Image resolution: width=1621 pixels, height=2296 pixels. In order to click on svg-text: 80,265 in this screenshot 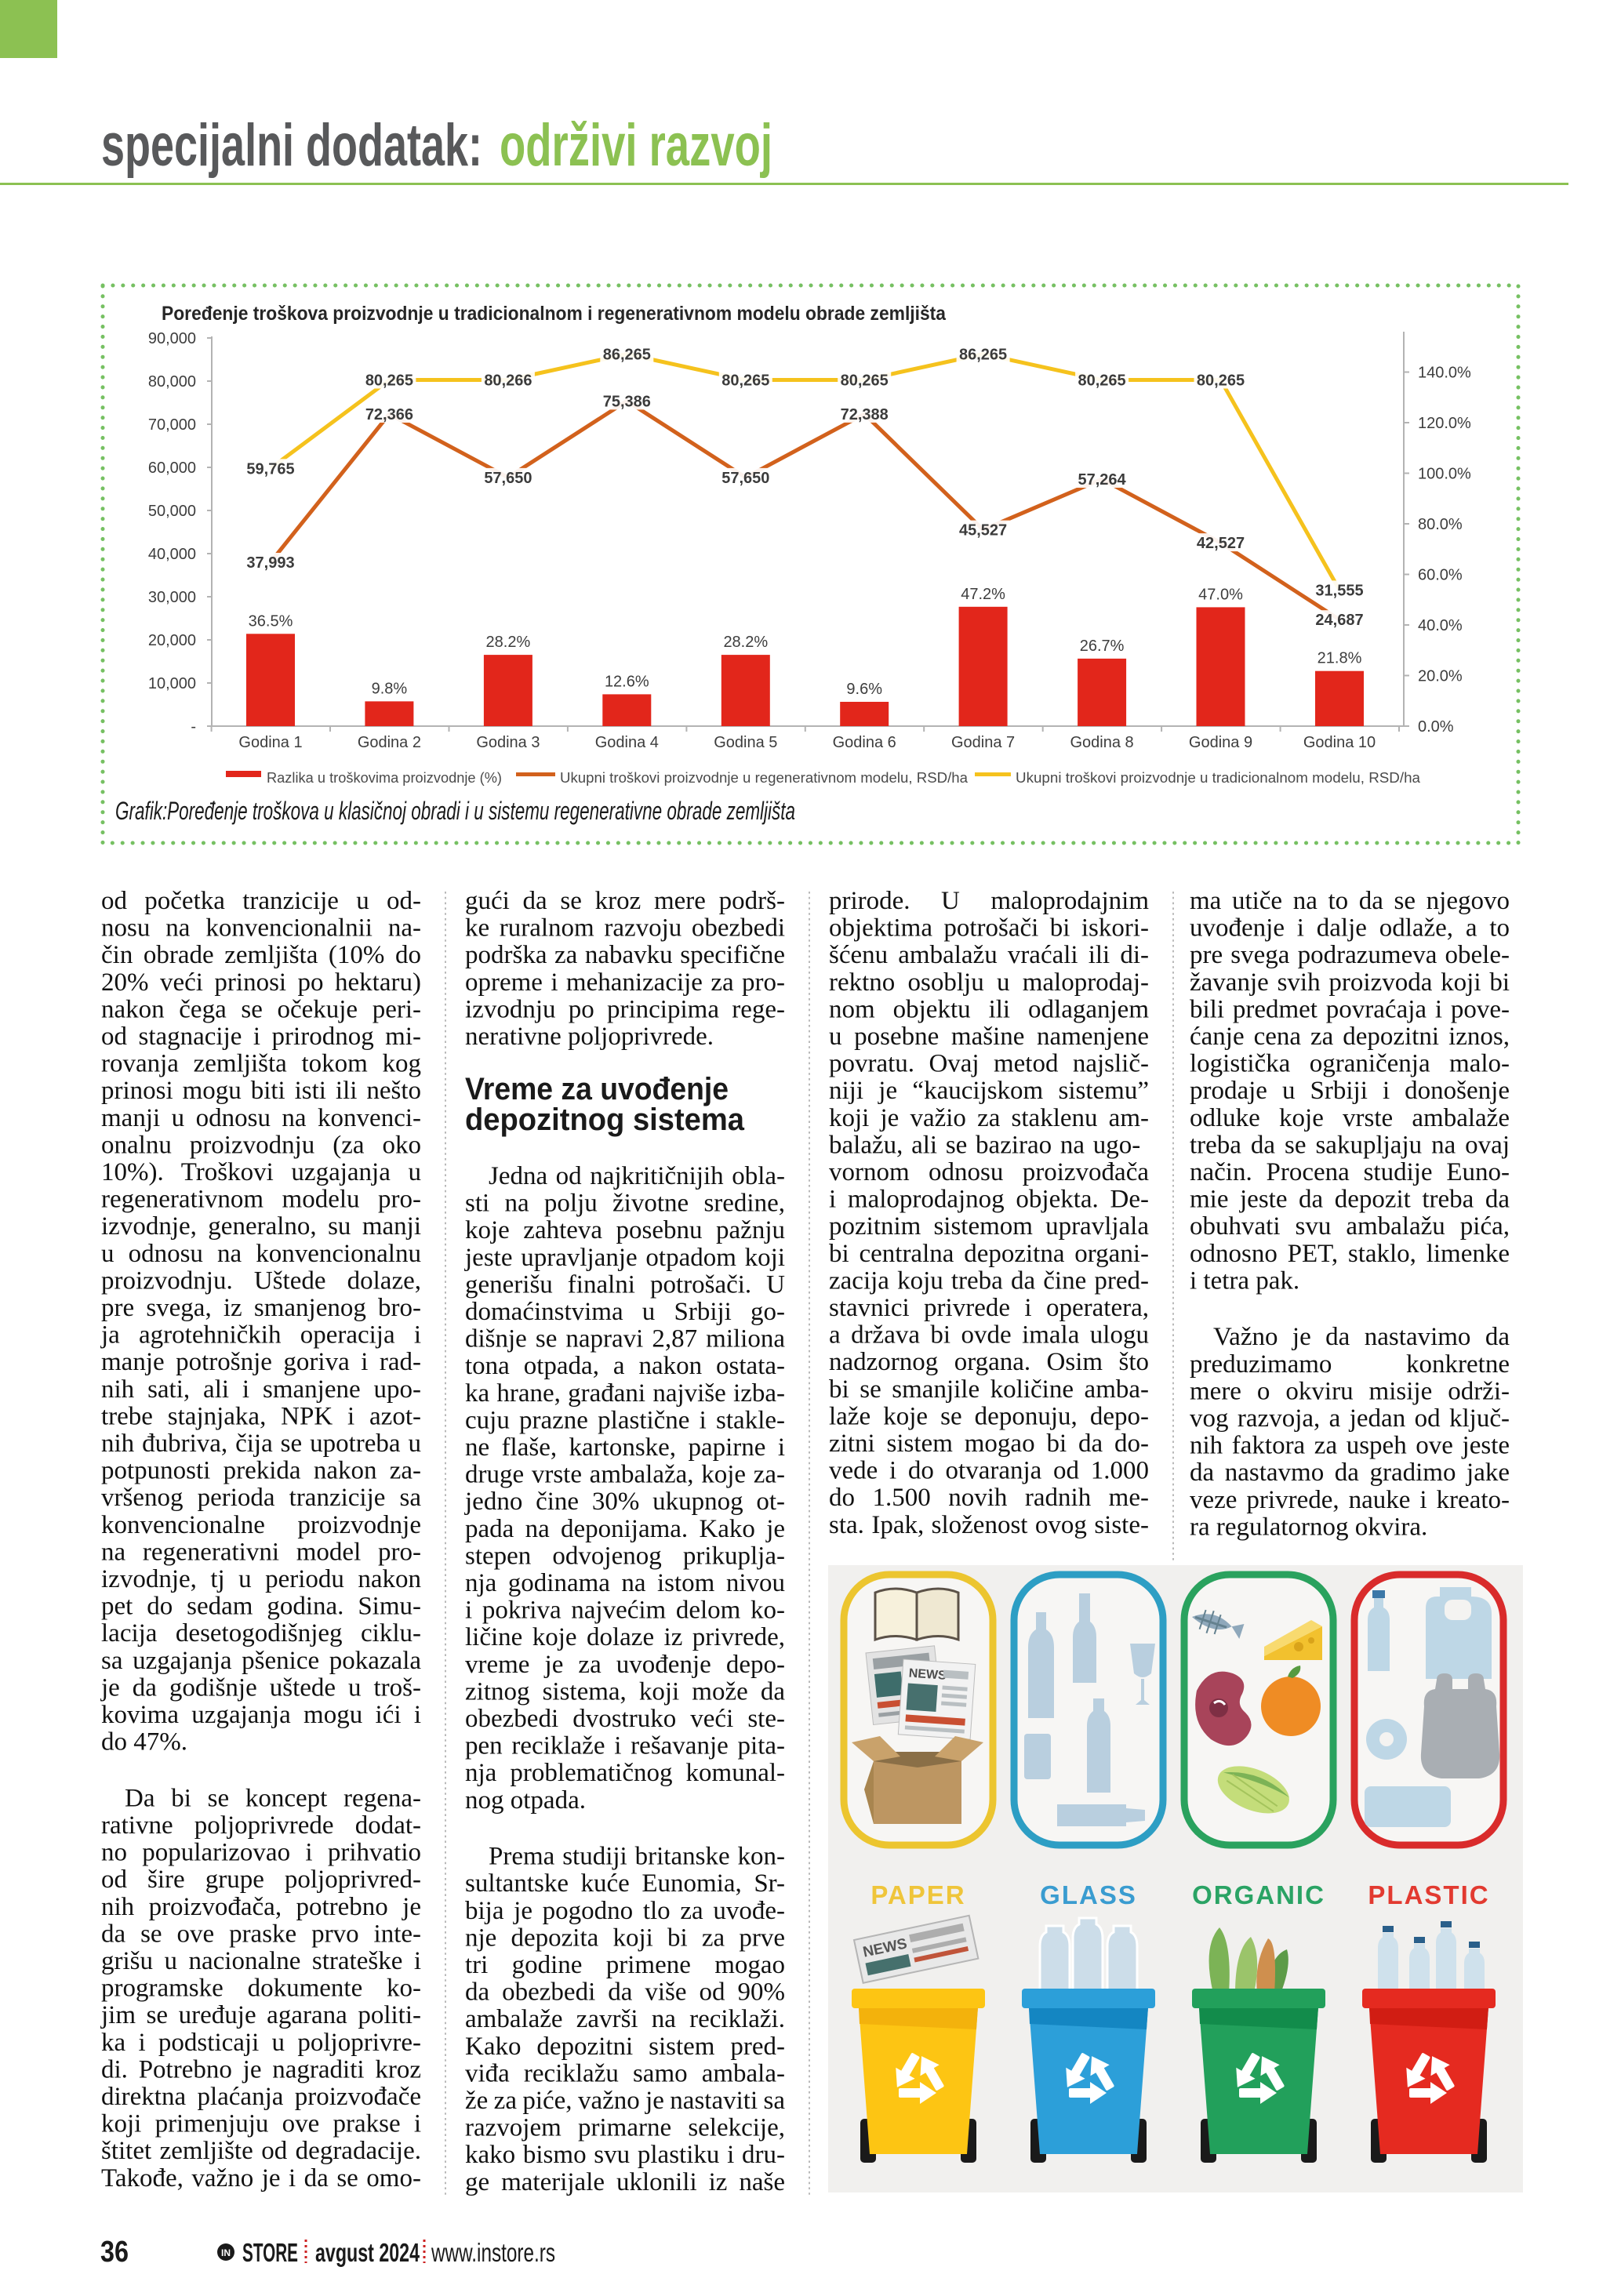, I will do `click(1102, 381)`.